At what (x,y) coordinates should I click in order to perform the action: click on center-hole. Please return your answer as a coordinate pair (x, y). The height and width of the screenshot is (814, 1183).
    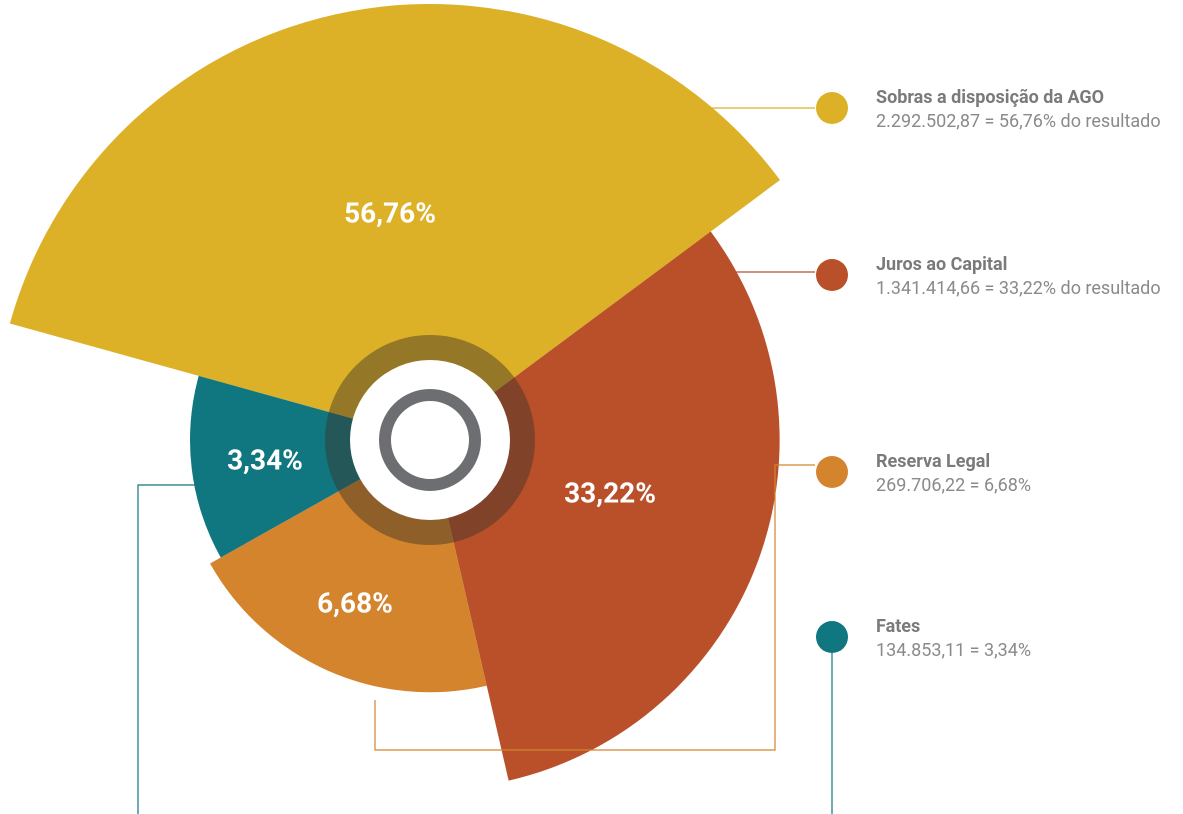
    Looking at the image, I should click on (430, 440).